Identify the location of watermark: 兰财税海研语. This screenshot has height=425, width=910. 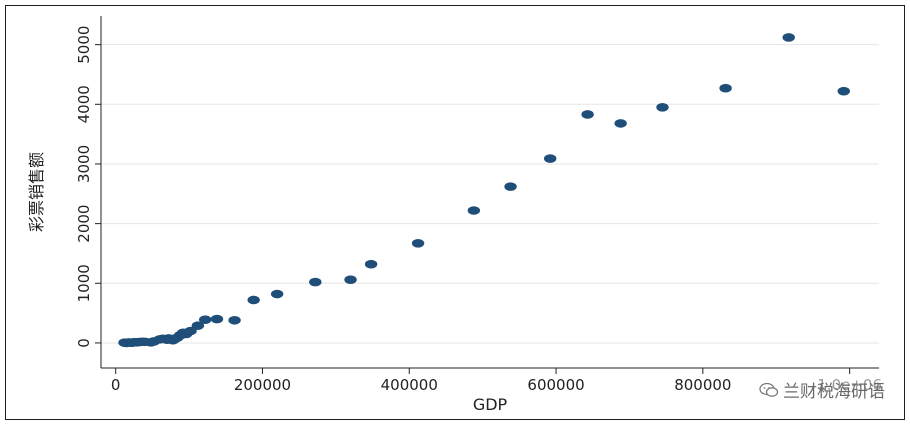
(822, 389).